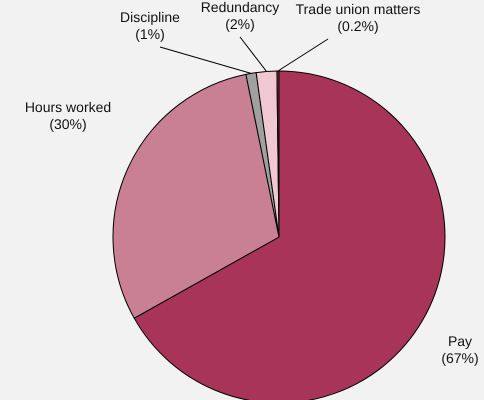  What do you see at coordinates (150, 34) in the screenshot?
I see `data-label: (1%)` at bounding box center [150, 34].